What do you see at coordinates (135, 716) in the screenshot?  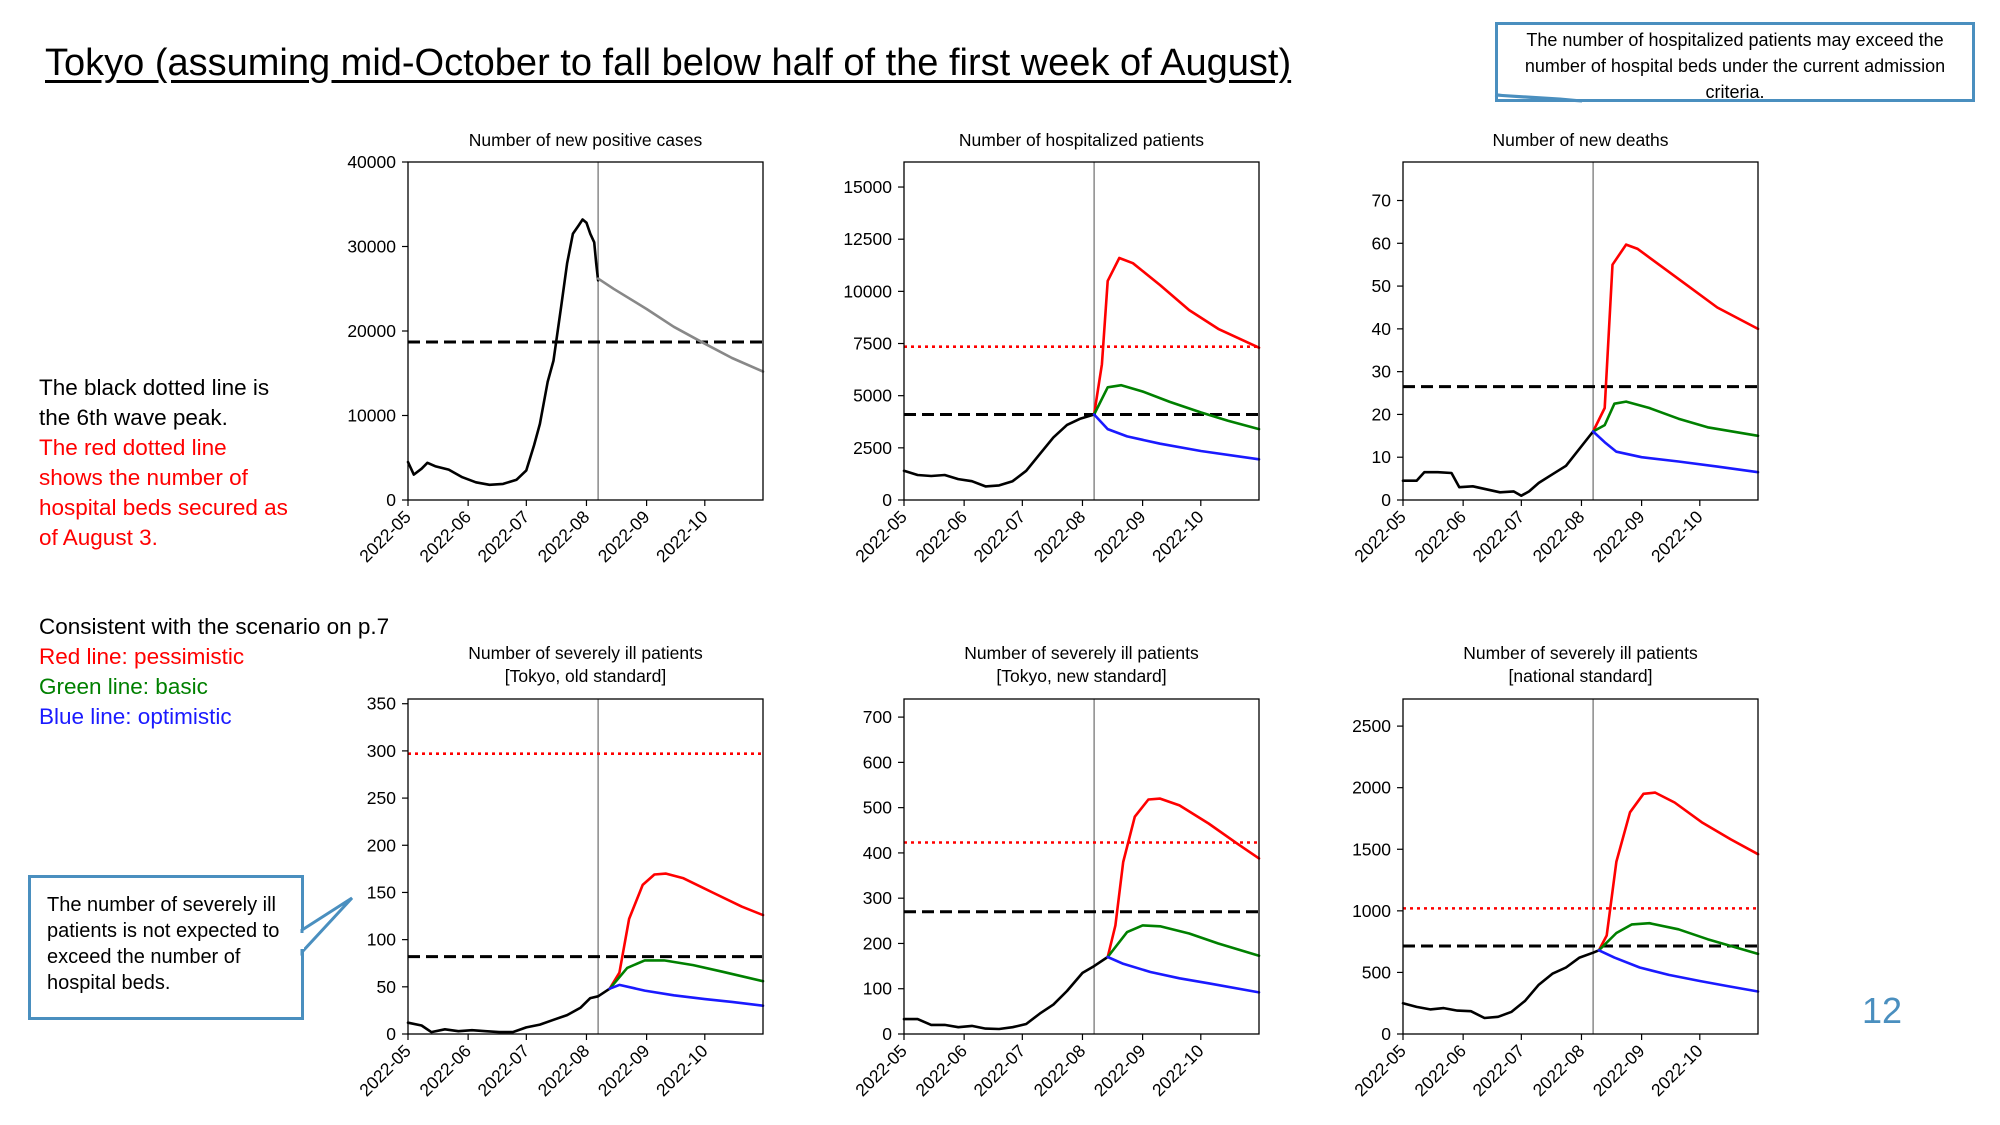 I see `legend-blue: Blue line: optimistic` at bounding box center [135, 716].